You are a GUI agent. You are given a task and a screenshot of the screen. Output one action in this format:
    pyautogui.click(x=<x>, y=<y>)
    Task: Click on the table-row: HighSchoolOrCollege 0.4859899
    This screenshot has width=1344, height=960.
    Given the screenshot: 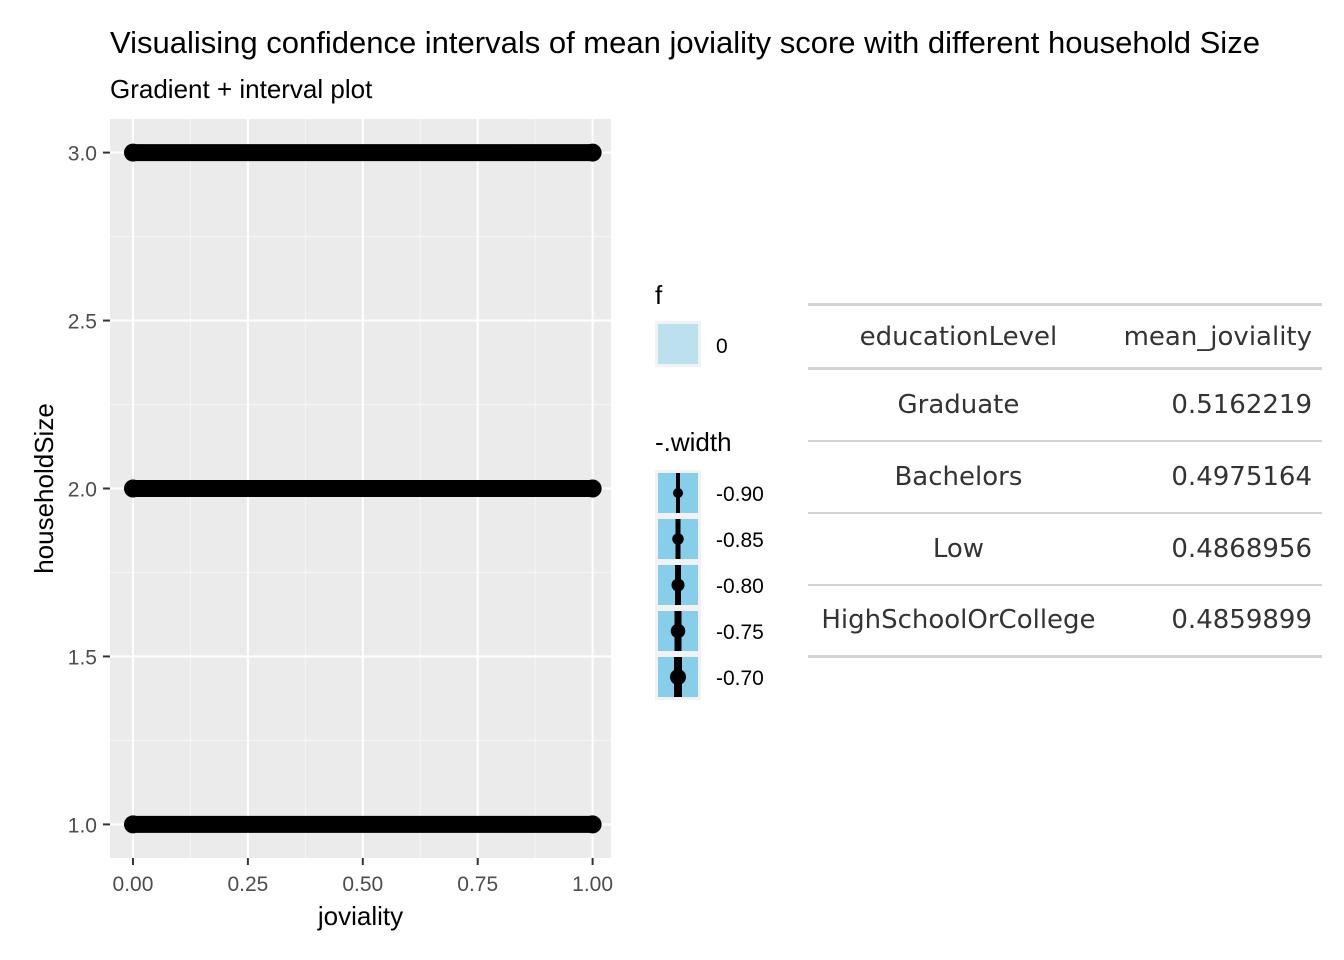 What is the action you would take?
    pyautogui.click(x=1065, y=621)
    